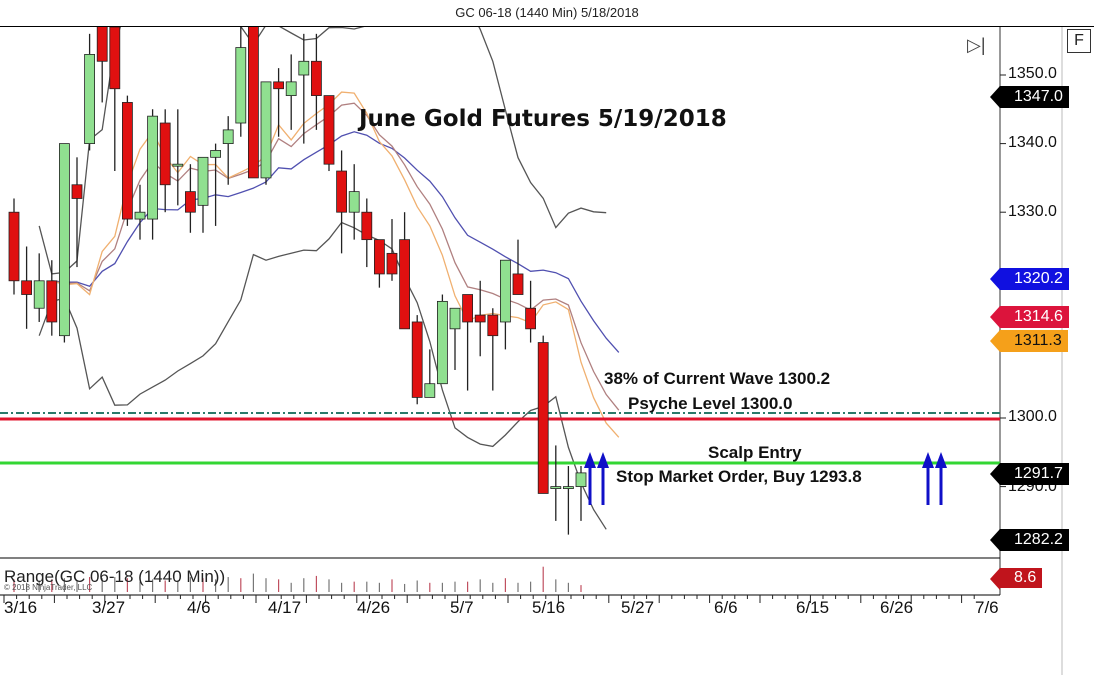 The height and width of the screenshot is (675, 1094). What do you see at coordinates (1029, 540) in the screenshot?
I see `price-tag-low: 1282.2` at bounding box center [1029, 540].